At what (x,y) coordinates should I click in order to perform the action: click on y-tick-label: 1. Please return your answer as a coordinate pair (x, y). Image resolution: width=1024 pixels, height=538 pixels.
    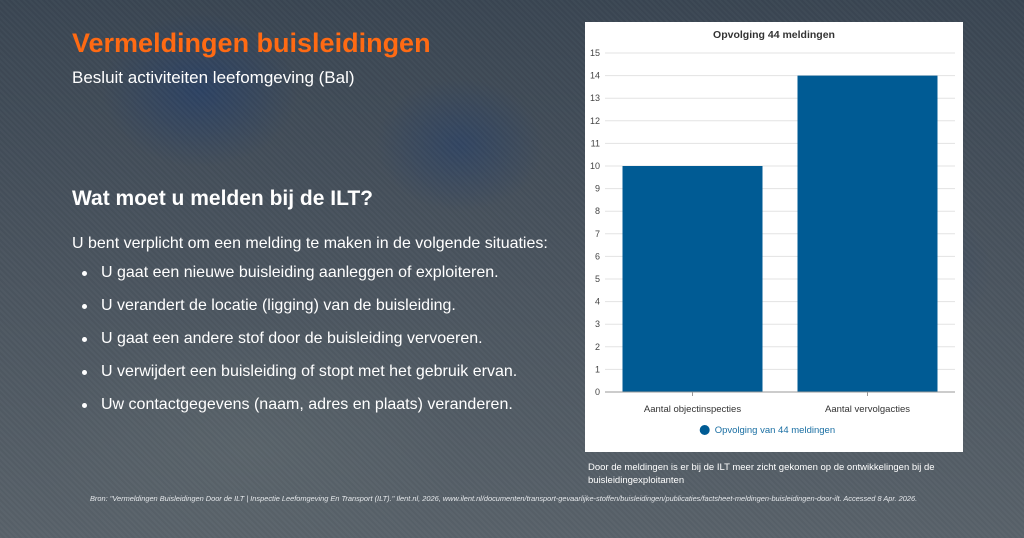
    Looking at the image, I should click on (597, 369).